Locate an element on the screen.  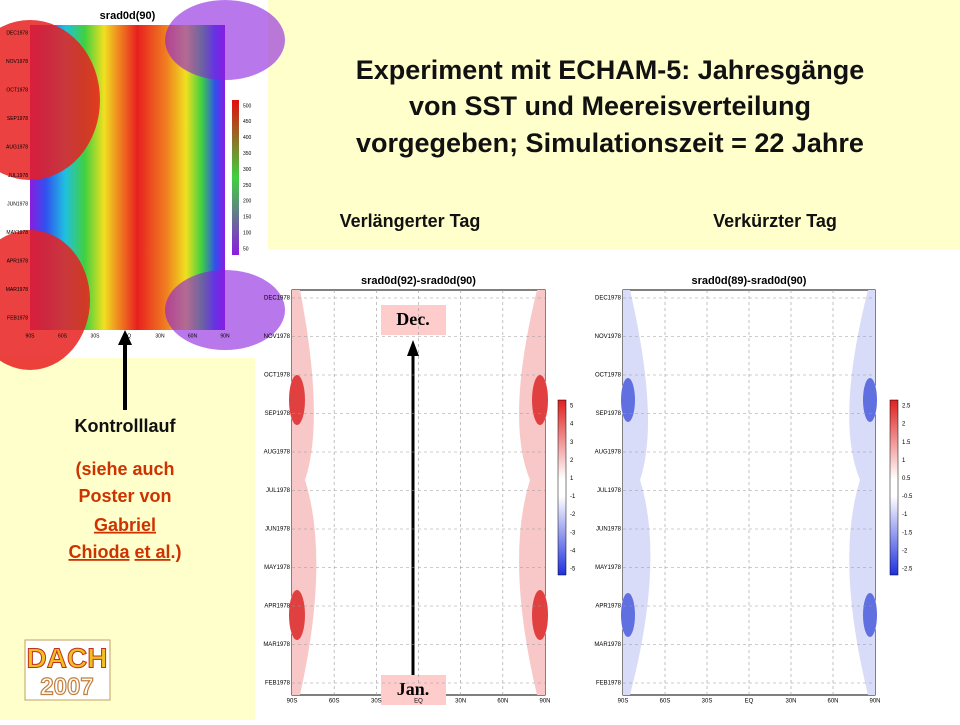
colorbar-label: -2.5 is located at coordinates (907, 570).